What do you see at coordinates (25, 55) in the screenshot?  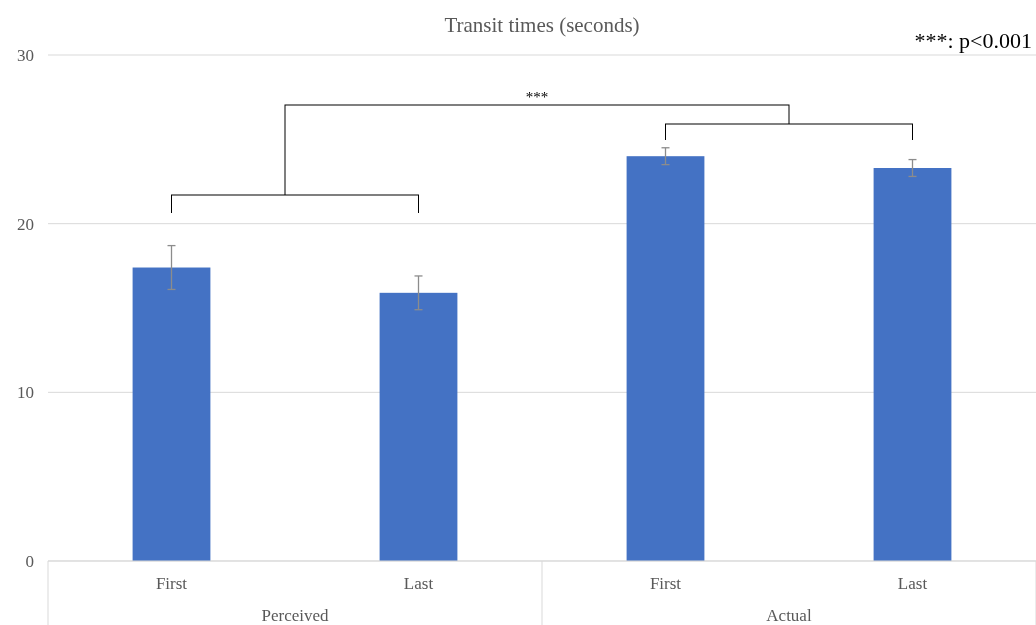 I see `y-tick-label: 30` at bounding box center [25, 55].